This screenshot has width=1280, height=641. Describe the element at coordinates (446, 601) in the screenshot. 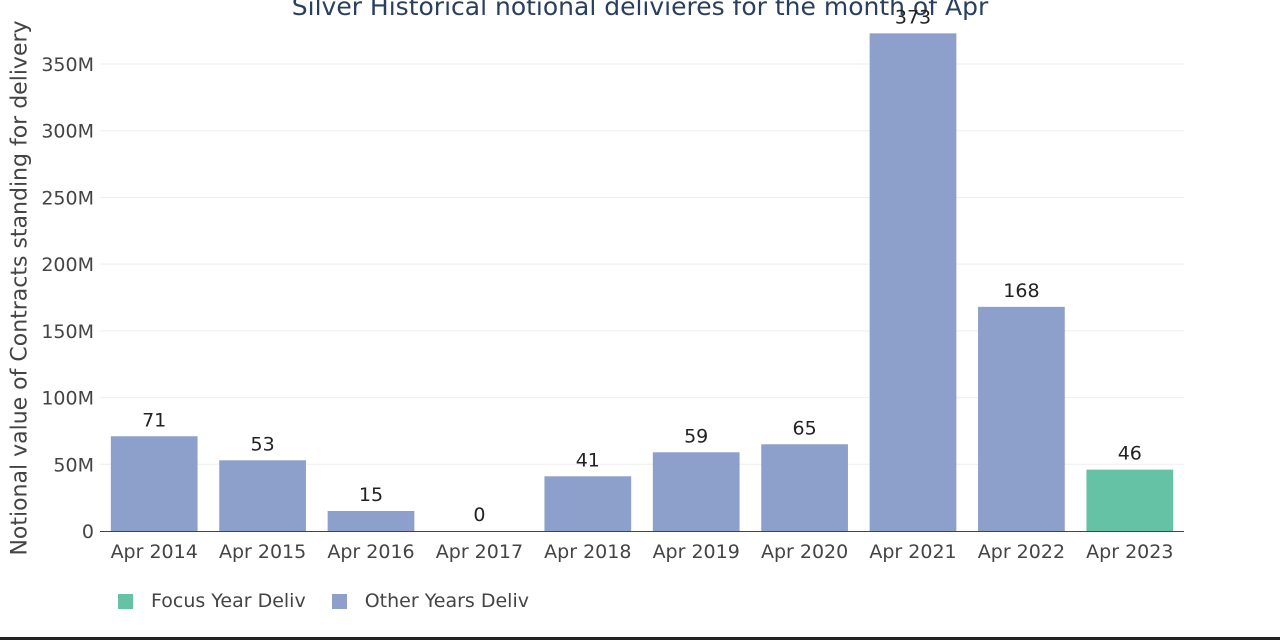

I see `legend-label-other: Other Years Deliv` at that location.